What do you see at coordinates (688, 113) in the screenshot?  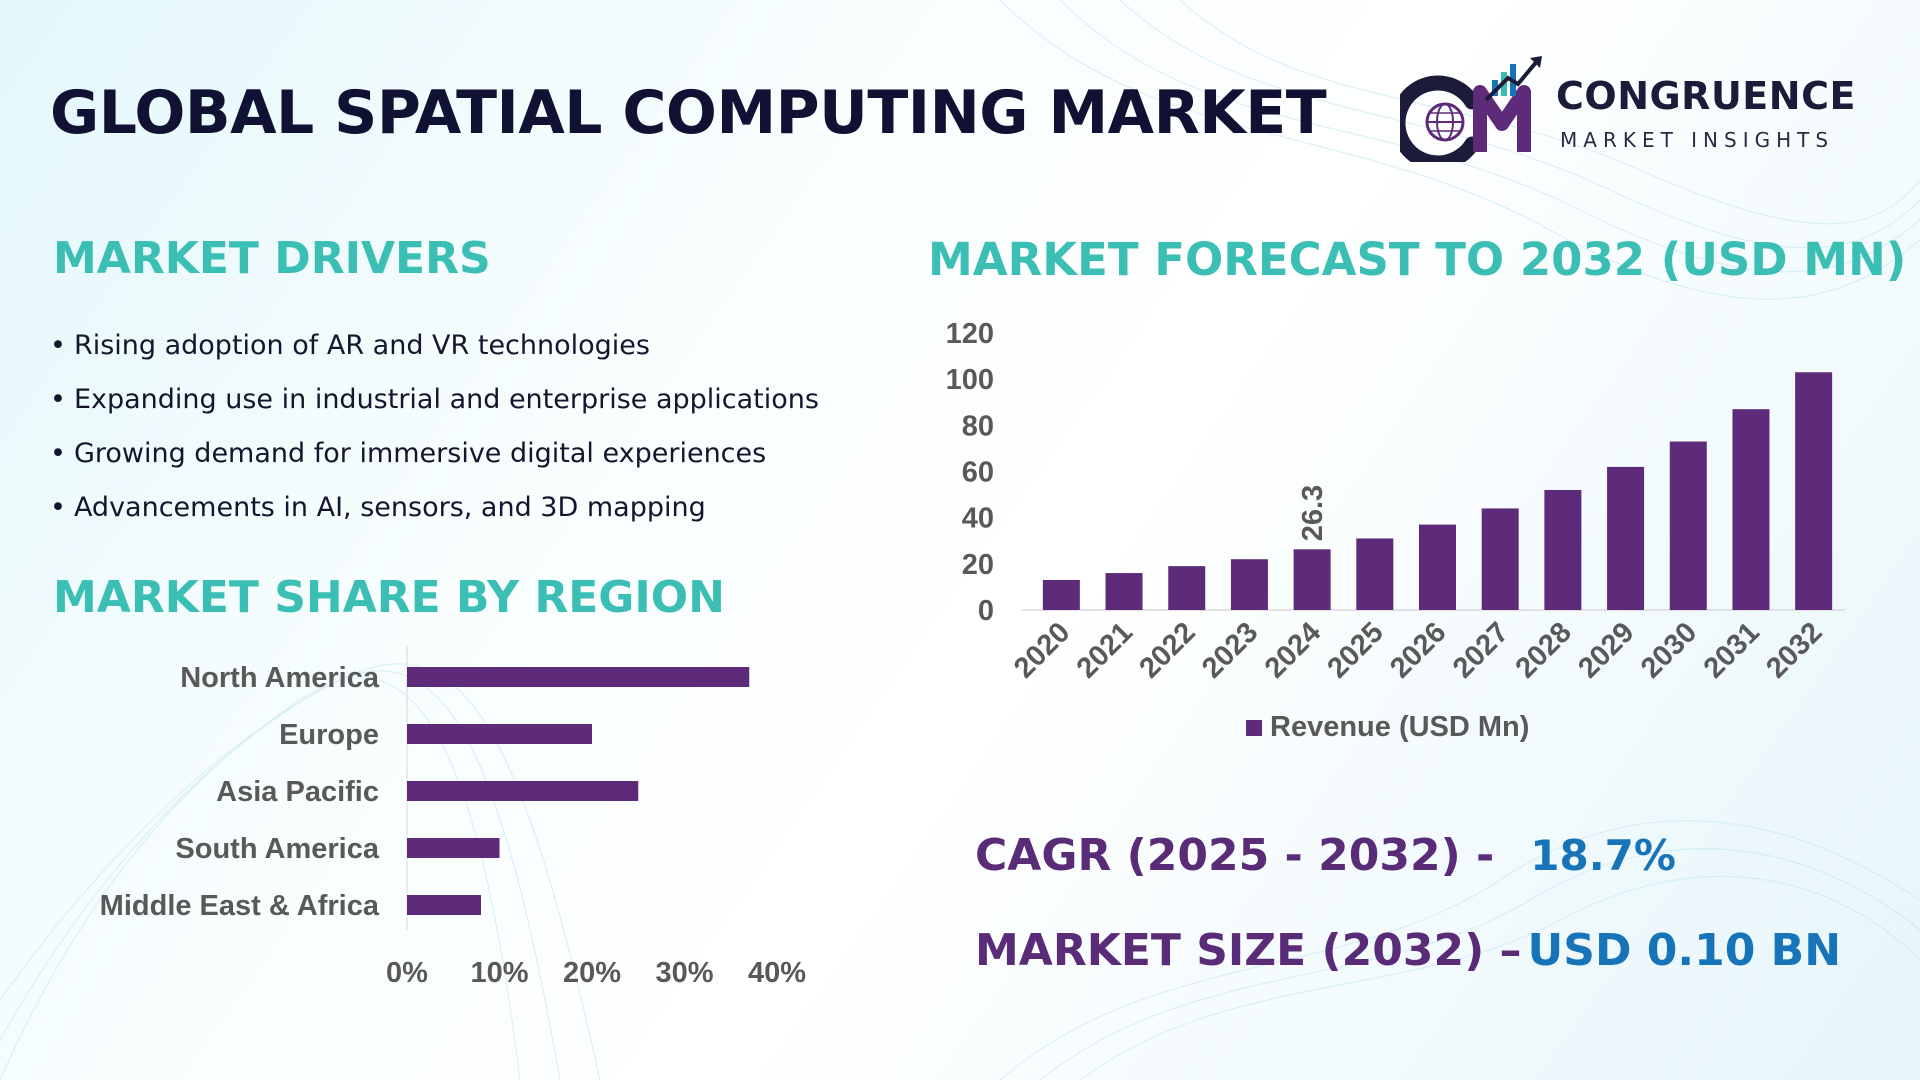 I see `page-title: GLOBAL SPATIAL COMPUTING MARKET` at bounding box center [688, 113].